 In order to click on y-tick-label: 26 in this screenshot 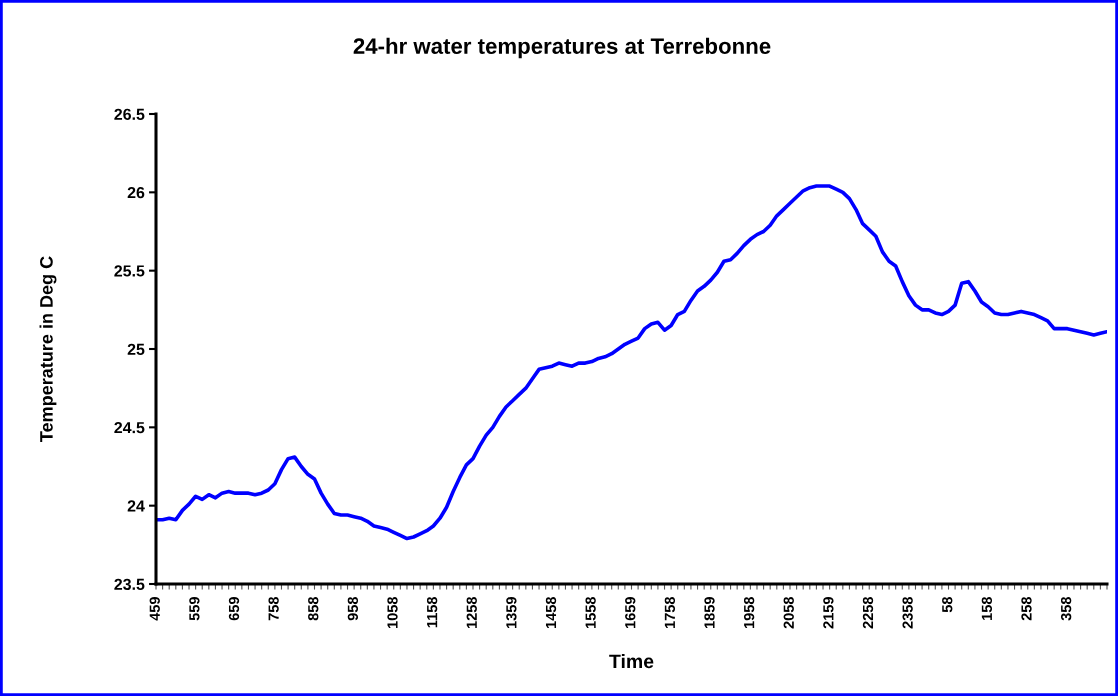, I will do `click(136, 192)`.